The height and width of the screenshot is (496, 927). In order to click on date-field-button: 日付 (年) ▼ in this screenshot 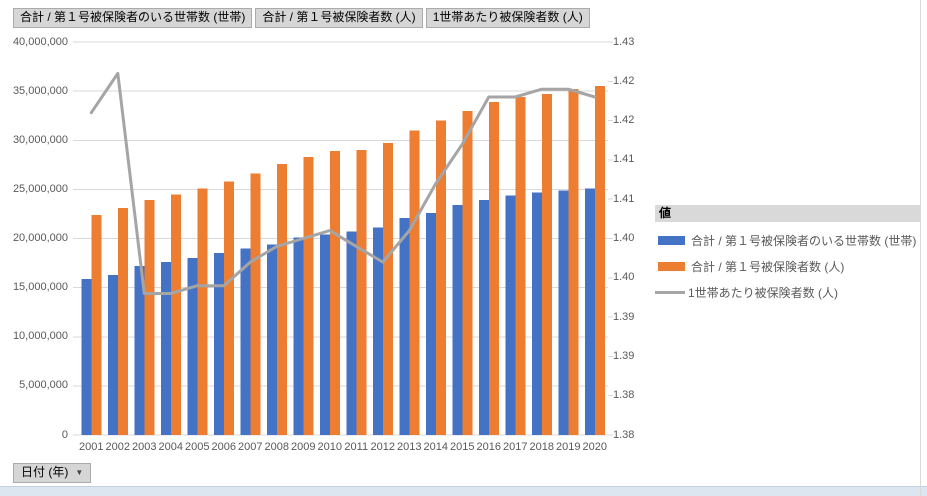, I will do `click(52, 473)`.